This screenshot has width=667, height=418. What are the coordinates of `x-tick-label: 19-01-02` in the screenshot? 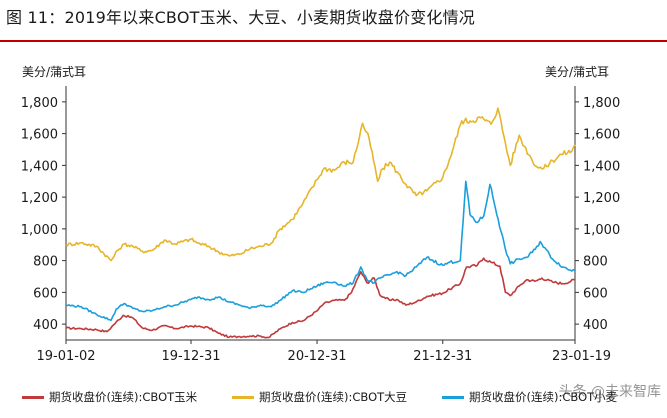 It's located at (65, 356).